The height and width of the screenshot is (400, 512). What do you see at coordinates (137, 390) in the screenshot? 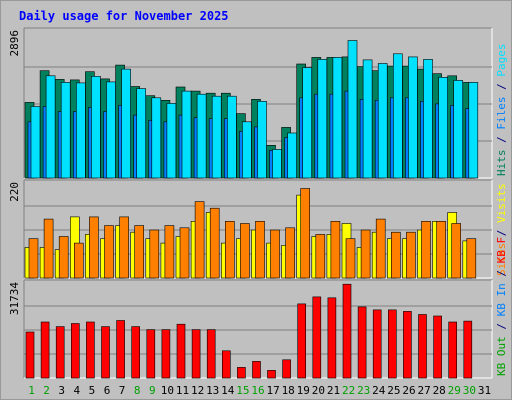
I see `day-label-8: 8` at bounding box center [137, 390].